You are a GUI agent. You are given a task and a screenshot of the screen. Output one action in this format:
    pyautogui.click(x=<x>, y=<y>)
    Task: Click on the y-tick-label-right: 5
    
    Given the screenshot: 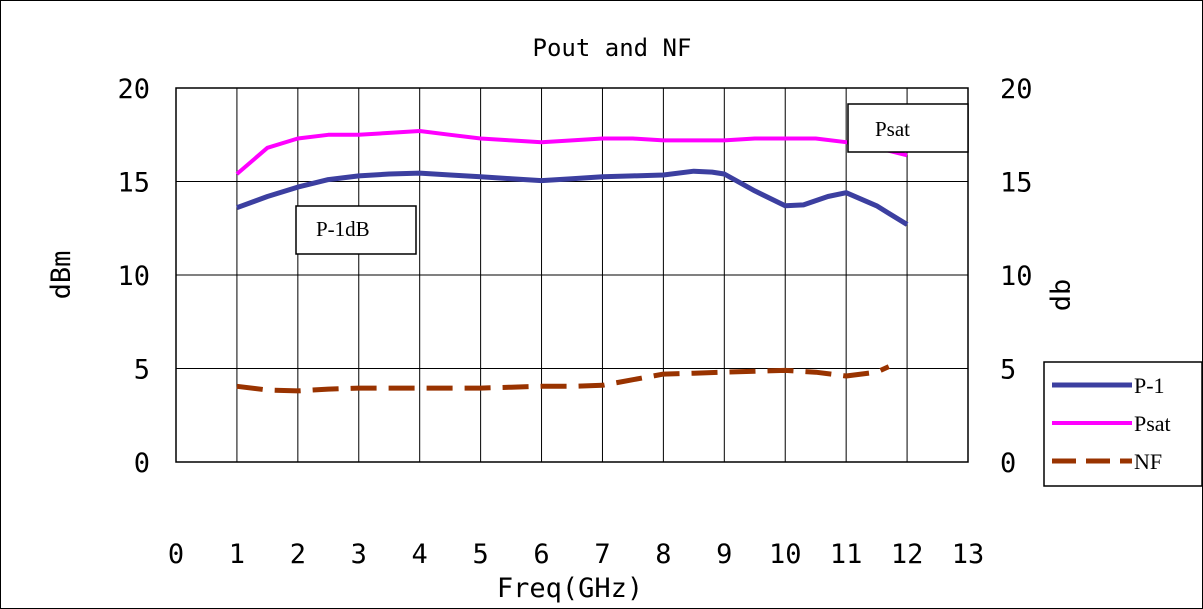 What is the action you would take?
    pyautogui.click(x=1008, y=370)
    